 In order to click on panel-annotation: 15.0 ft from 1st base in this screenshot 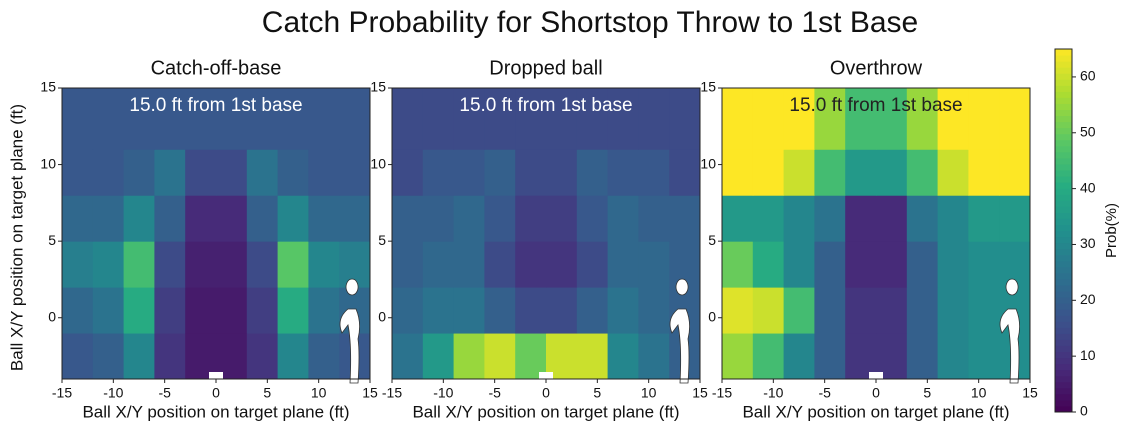, I will do `click(545, 105)`.